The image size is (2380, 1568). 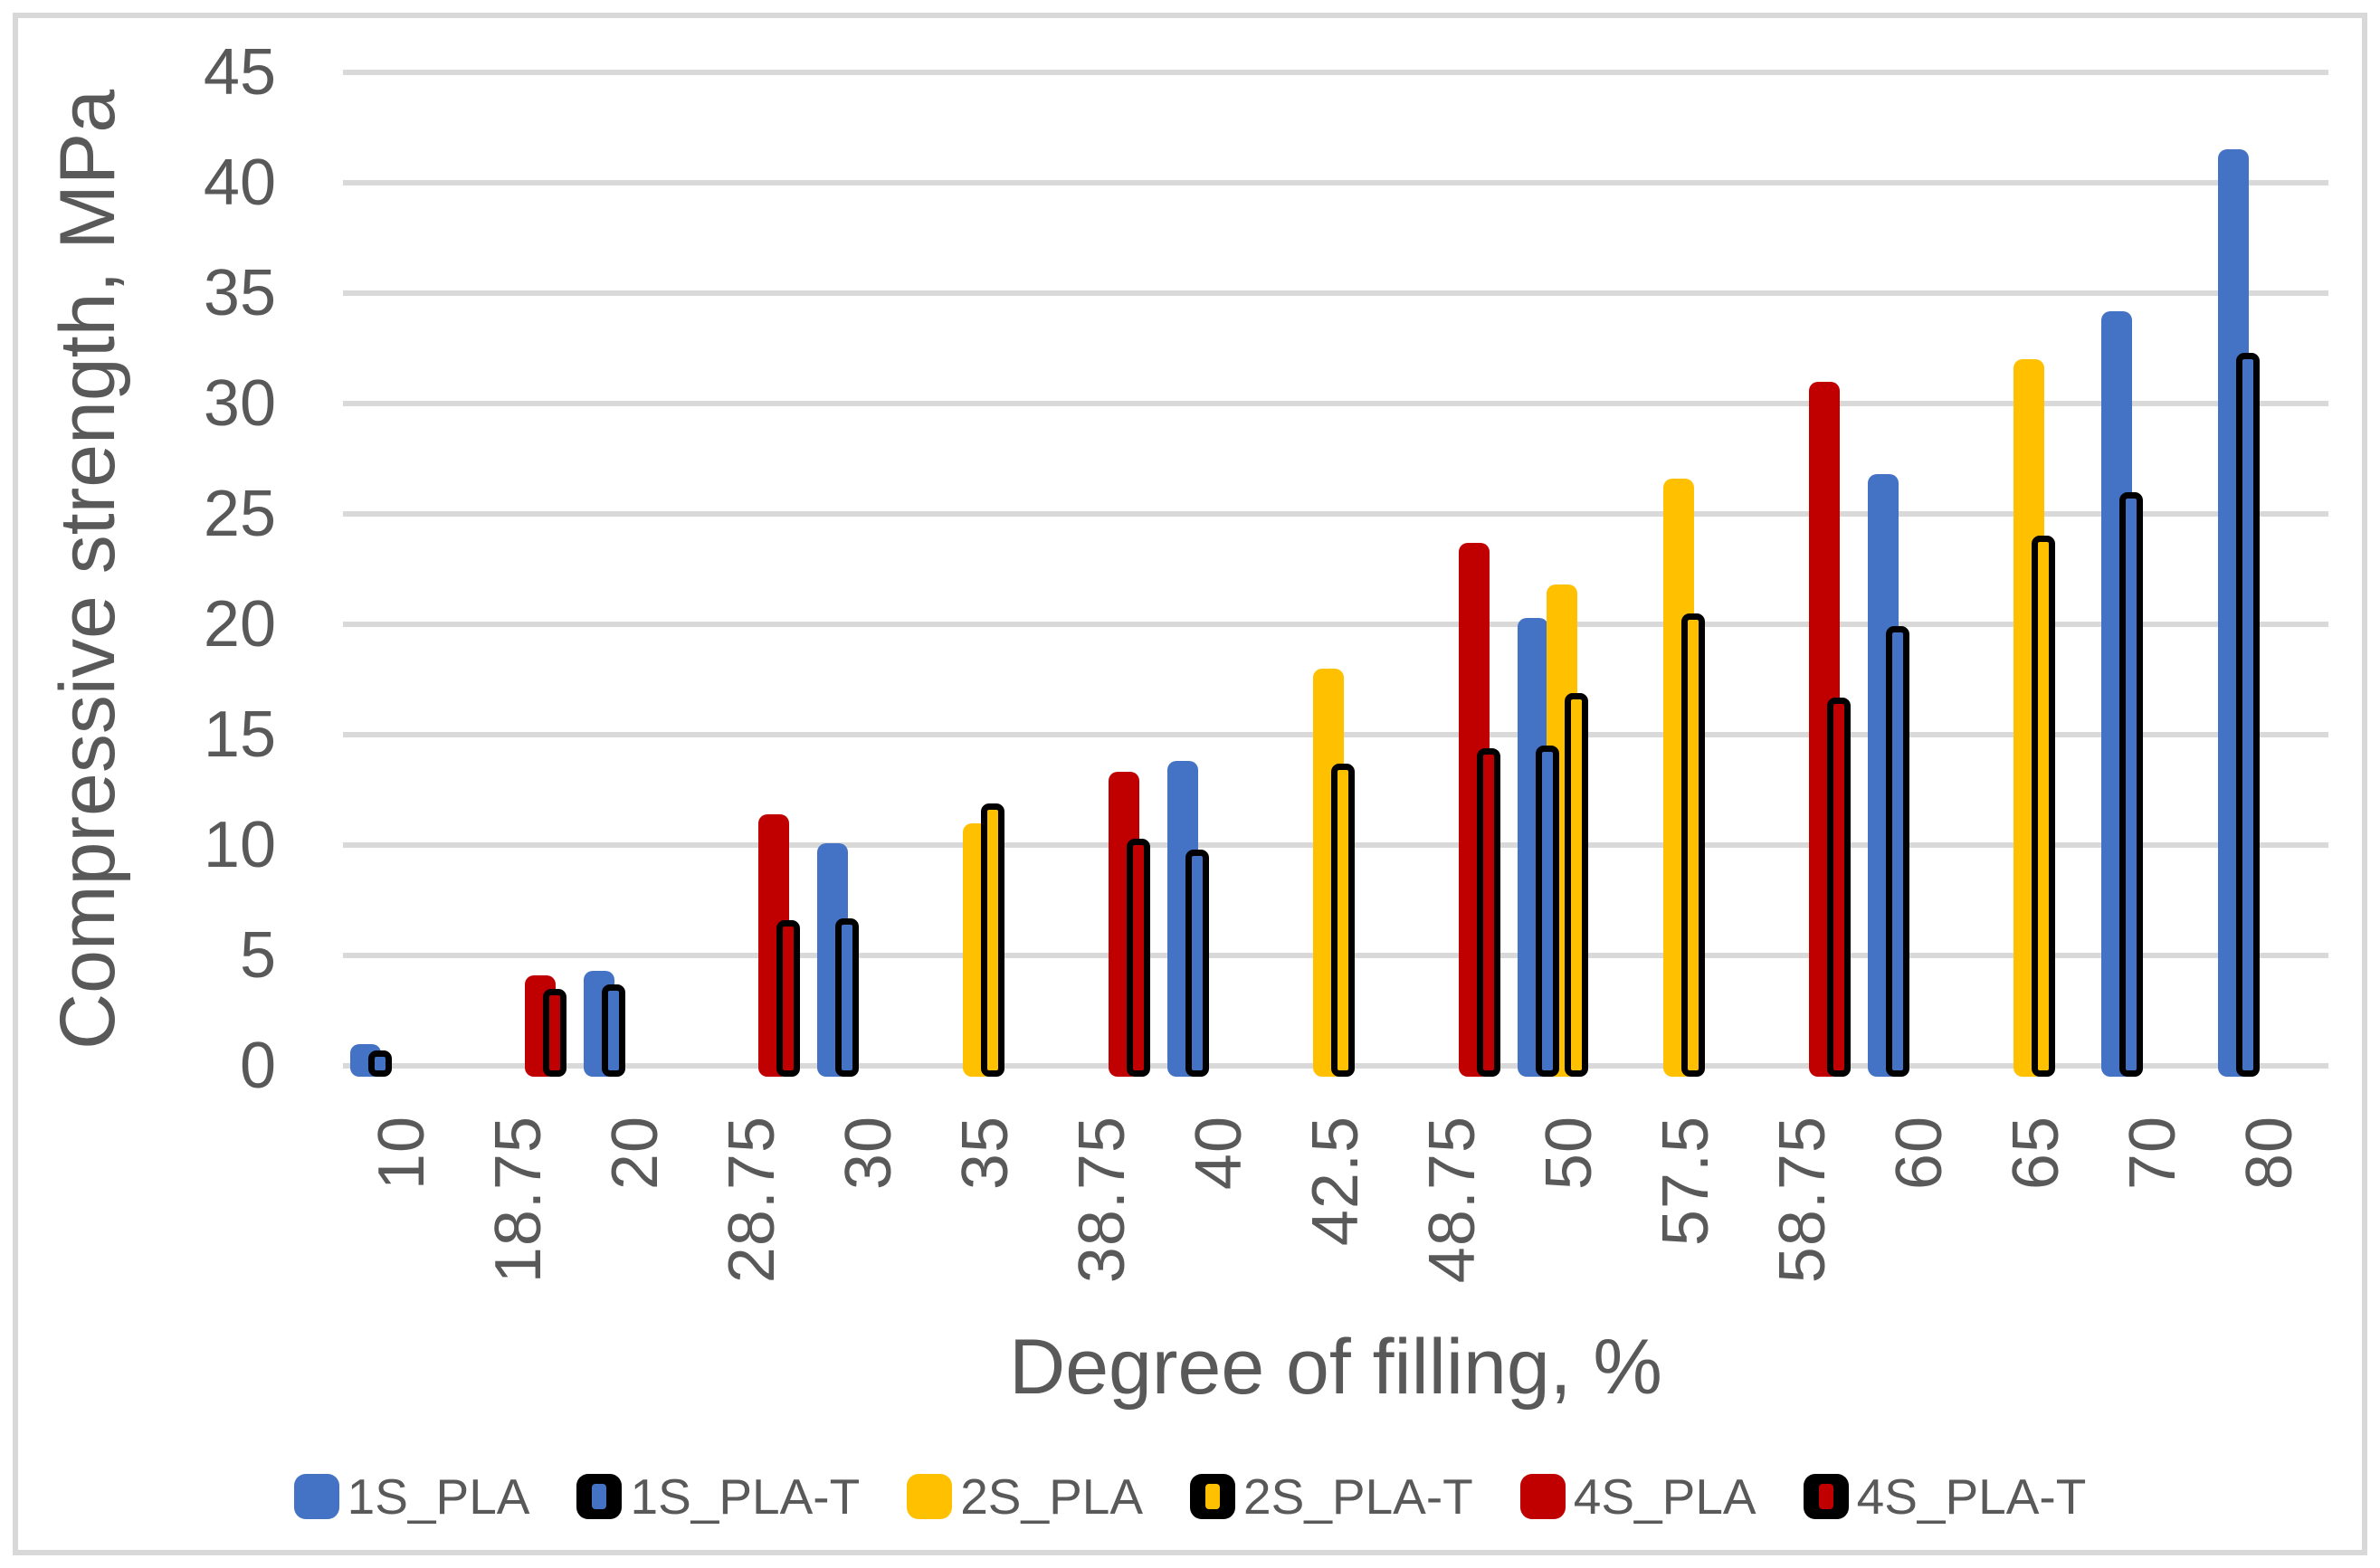 What do you see at coordinates (1453, 1200) in the screenshot?
I see `x-tick-label-48.75: 48.75` at bounding box center [1453, 1200].